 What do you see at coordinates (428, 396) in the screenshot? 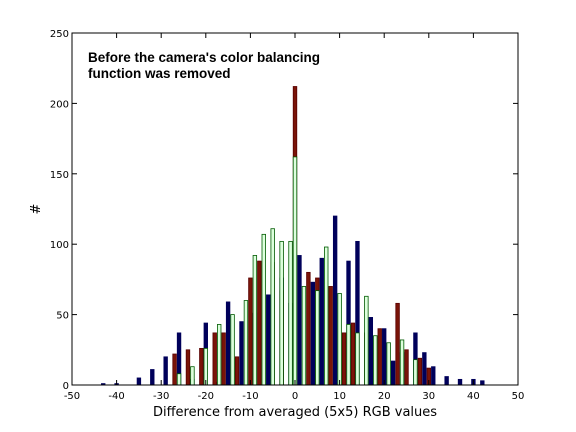
I see `x-tick-label-8: 30` at bounding box center [428, 396].